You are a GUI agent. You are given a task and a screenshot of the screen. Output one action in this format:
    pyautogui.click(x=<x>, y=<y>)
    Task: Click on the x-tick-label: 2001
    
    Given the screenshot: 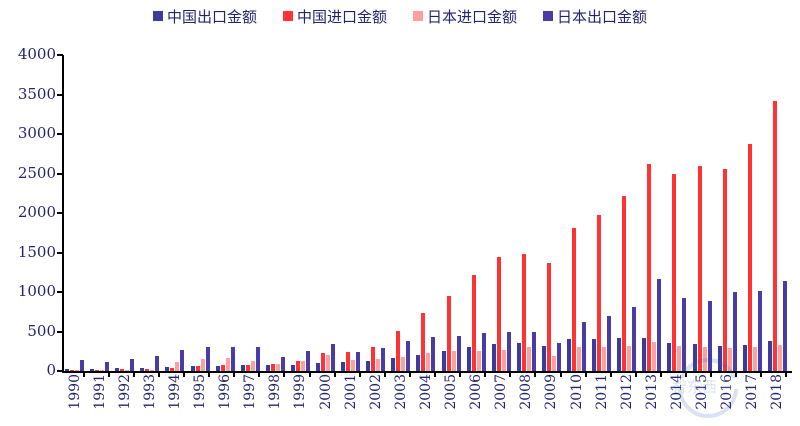 What is the action you would take?
    pyautogui.click(x=350, y=392)
    